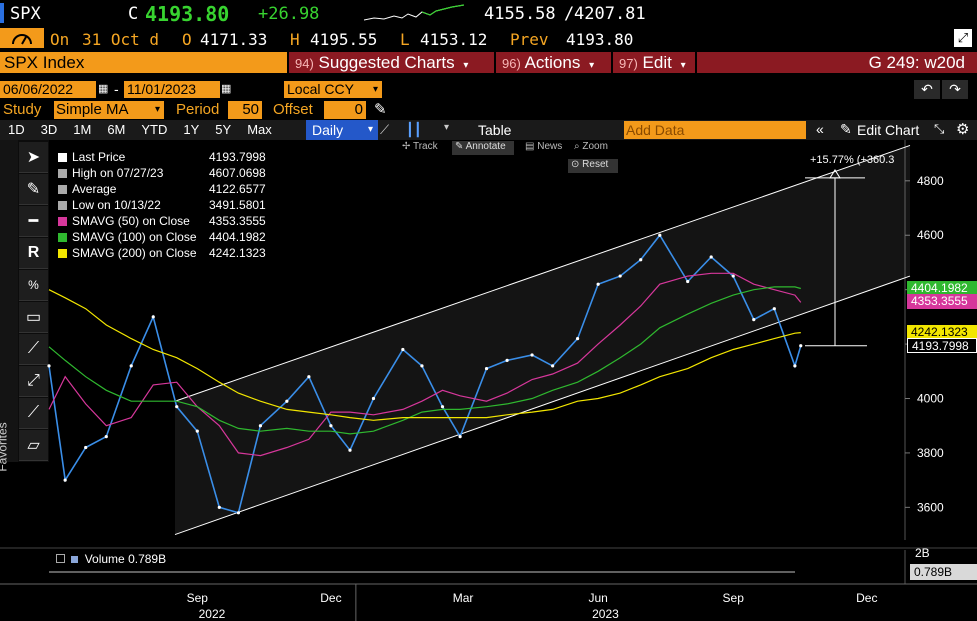  What do you see at coordinates (92, 109) in the screenshot?
I see `study-value: Simple MA` at bounding box center [92, 109].